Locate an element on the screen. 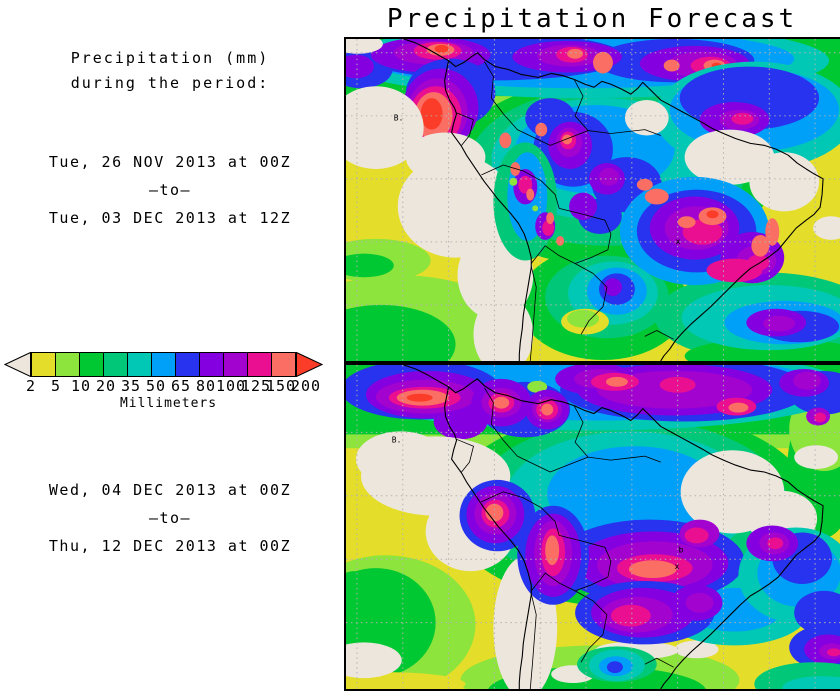 This screenshot has width=840, height=691. colorbar-tick-labels: 2 5 10 20 35 50 65 80 100 125 150 200 is located at coordinates (172, 386).